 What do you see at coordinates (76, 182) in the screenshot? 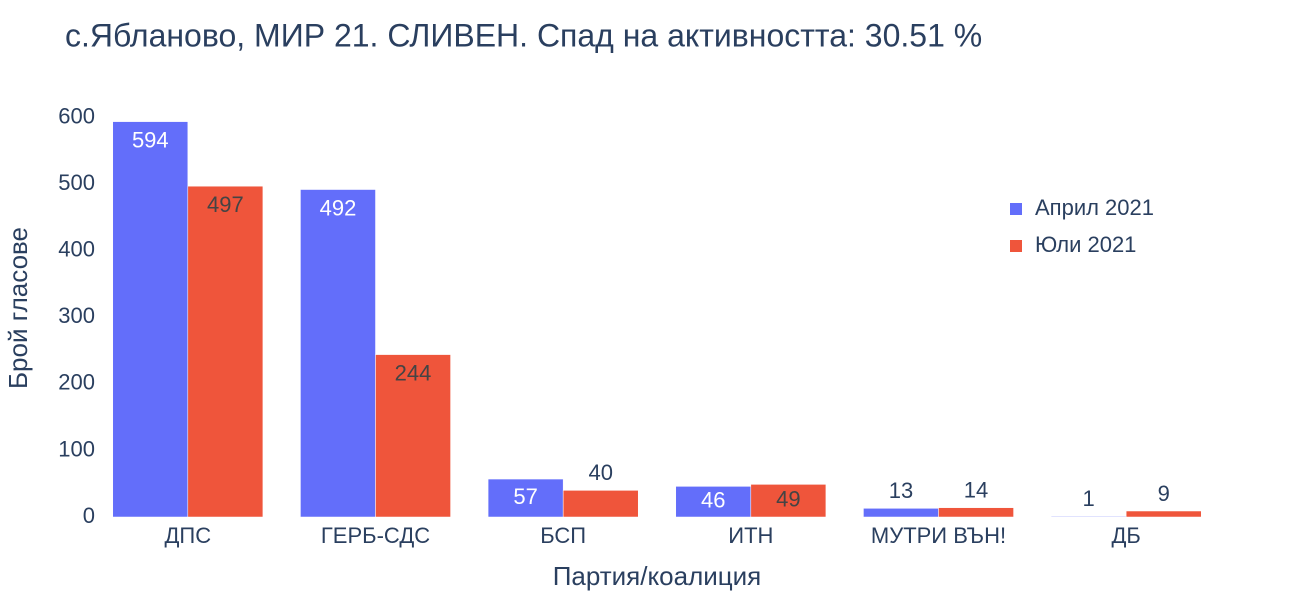
I see `y-tick-label: 500` at bounding box center [76, 182].